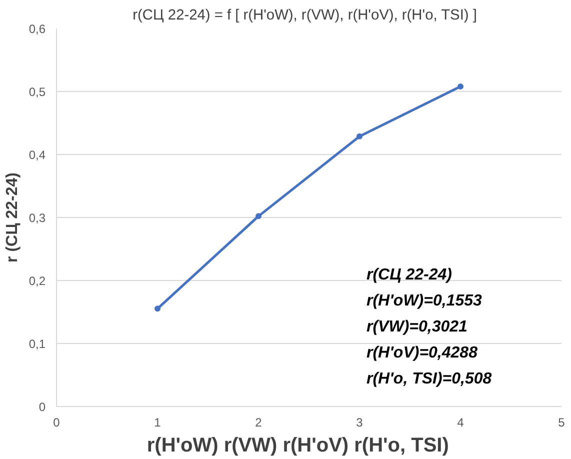 The width and height of the screenshot is (571, 459). Describe the element at coordinates (37, 344) in the screenshot. I see `y-tick-label: 0,1` at that location.